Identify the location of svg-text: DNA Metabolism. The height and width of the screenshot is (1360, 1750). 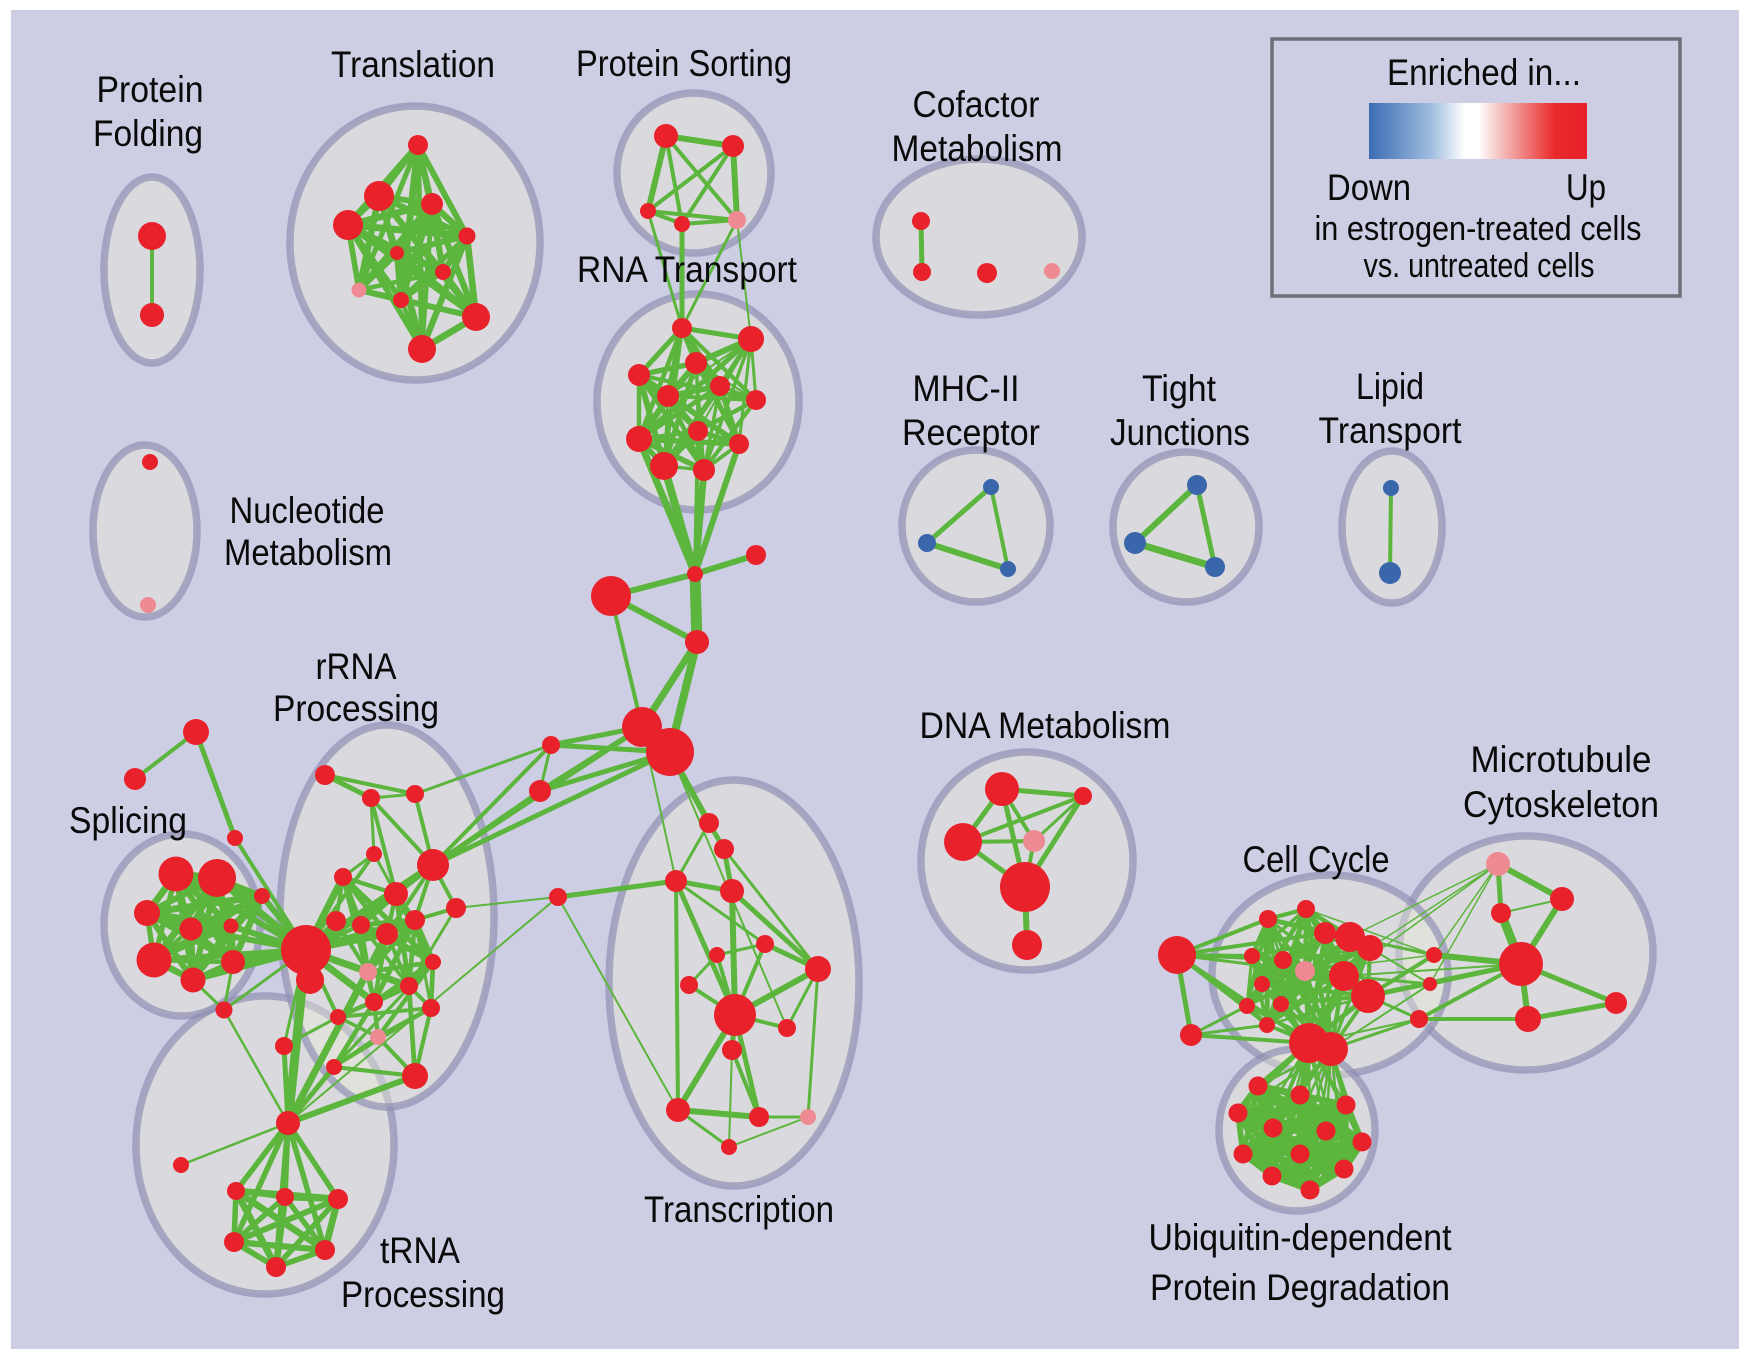
(1045, 725).